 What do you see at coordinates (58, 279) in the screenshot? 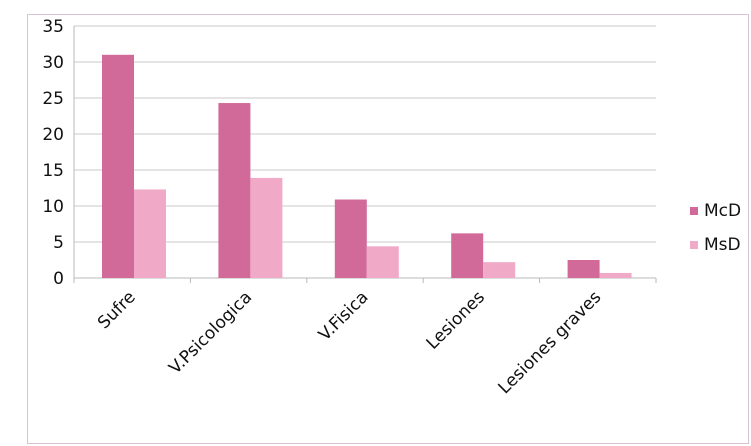
I see `y-tick-label: 0` at bounding box center [58, 279].